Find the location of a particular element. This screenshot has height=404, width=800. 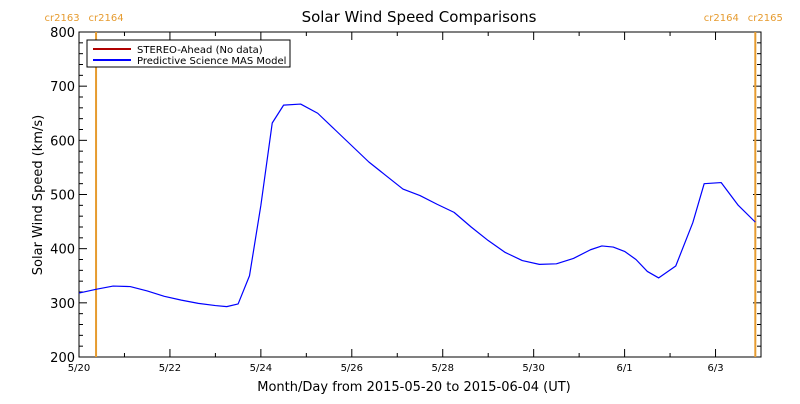

chart-title: Solar Wind Speed Comparisons is located at coordinates (419, 17).